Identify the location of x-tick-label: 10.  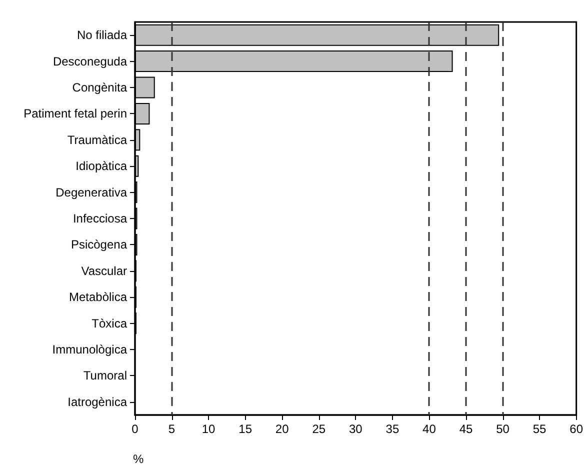
(209, 429).